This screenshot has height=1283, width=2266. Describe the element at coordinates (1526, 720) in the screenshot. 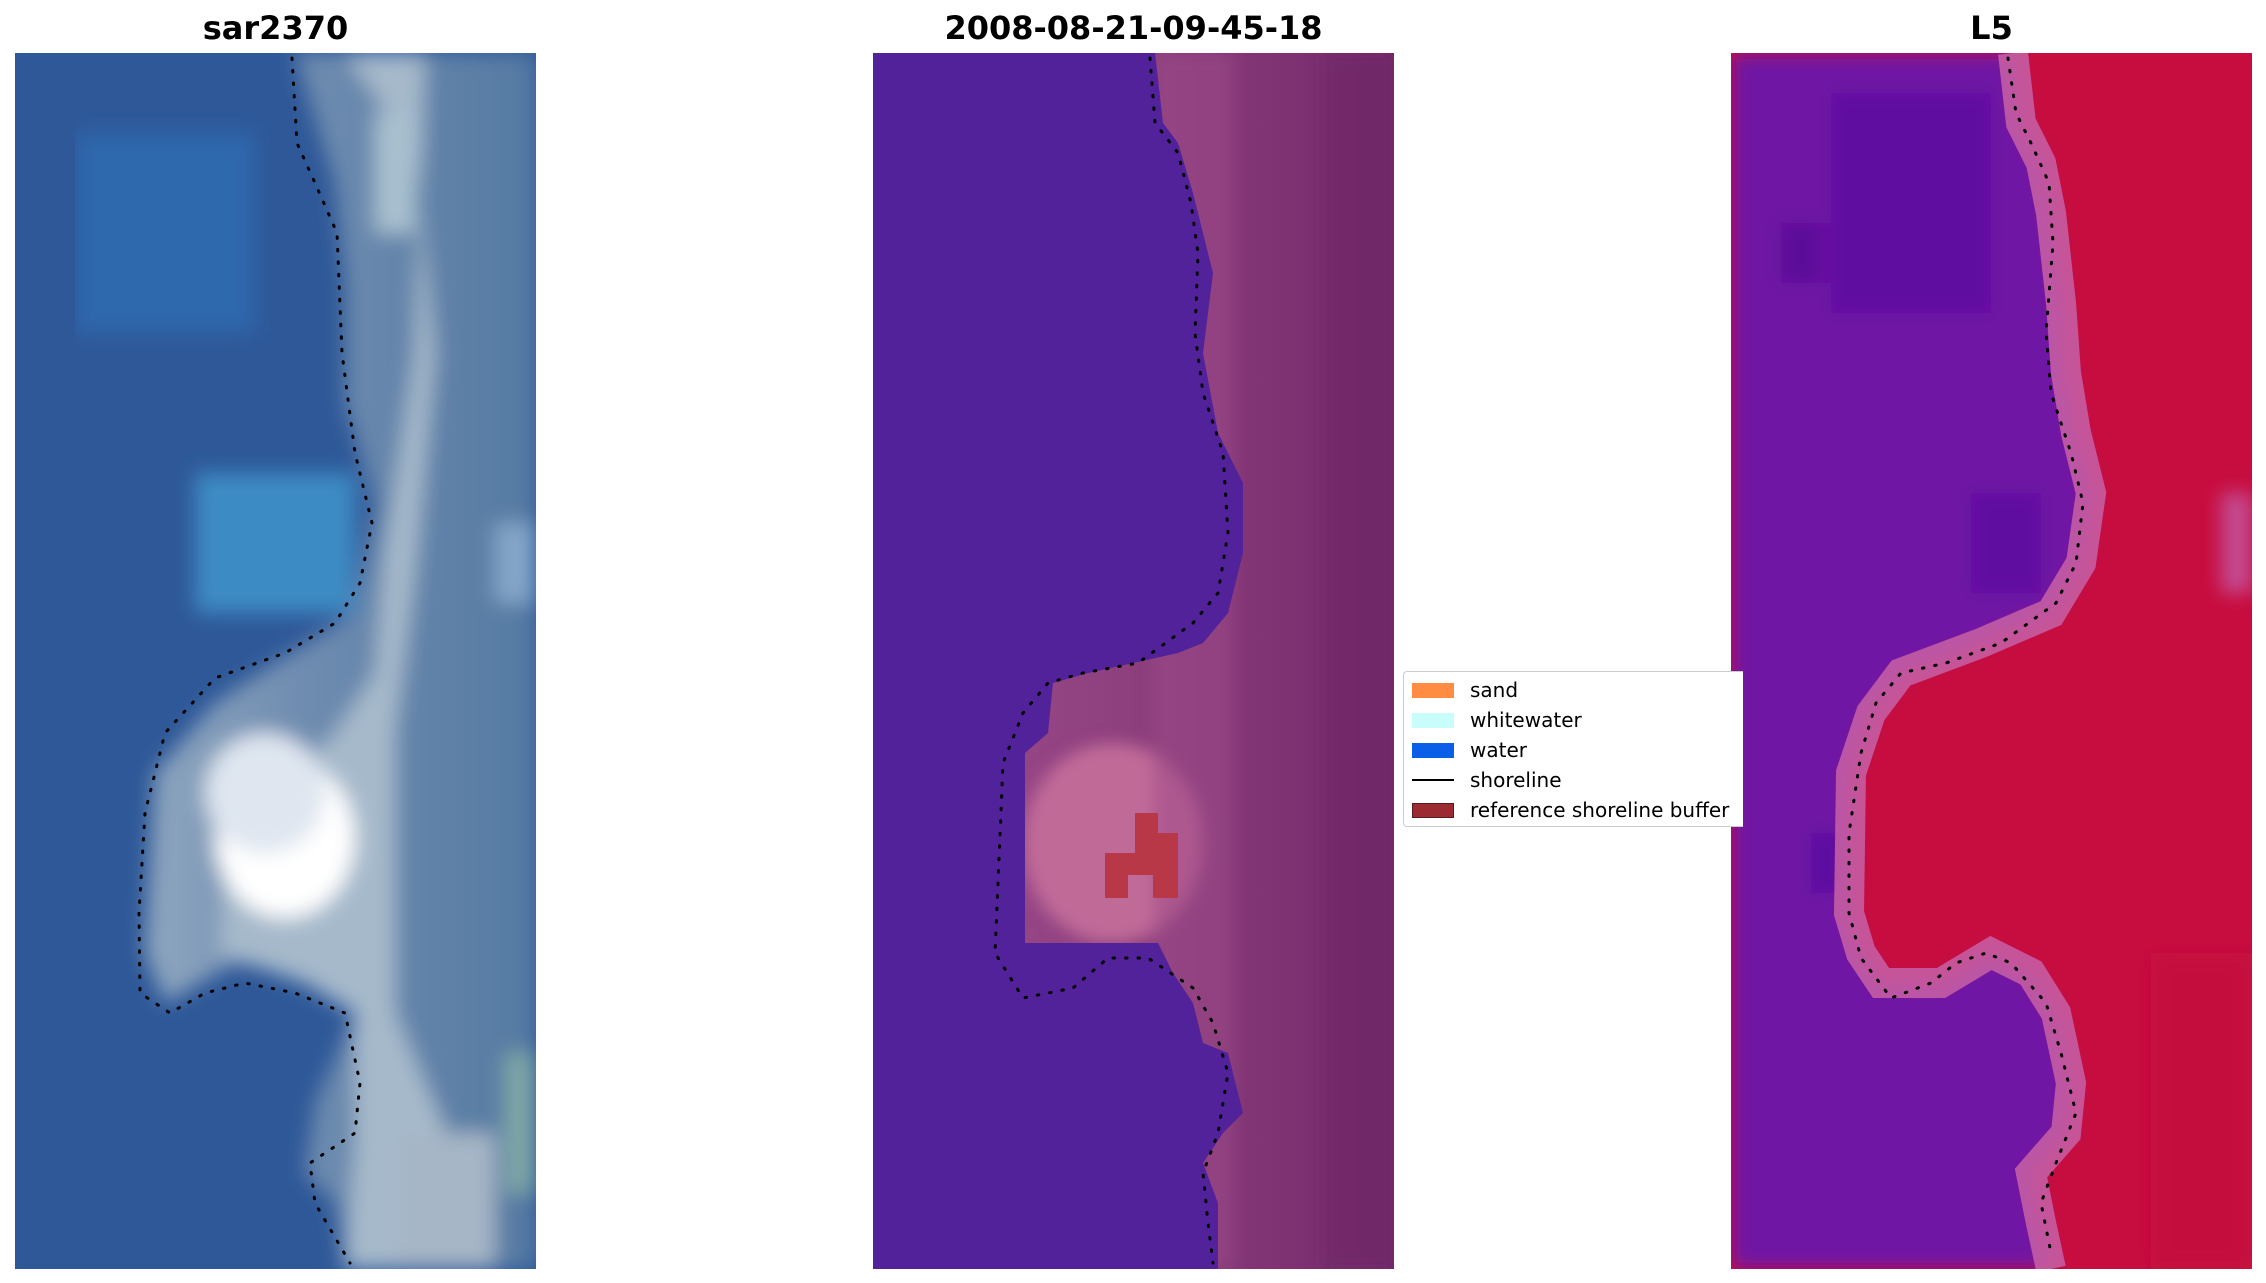

I see `legend-label-whitewater: whitewater` at that location.